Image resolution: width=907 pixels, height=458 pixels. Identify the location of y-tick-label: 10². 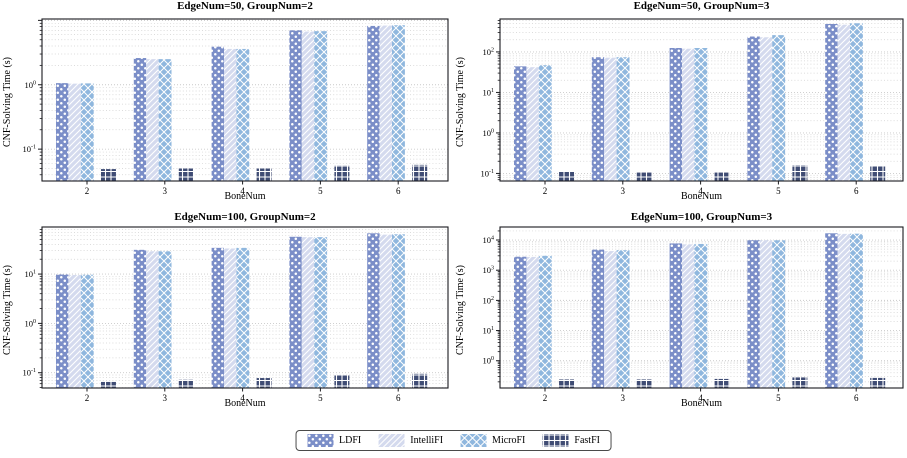
(489, 300).